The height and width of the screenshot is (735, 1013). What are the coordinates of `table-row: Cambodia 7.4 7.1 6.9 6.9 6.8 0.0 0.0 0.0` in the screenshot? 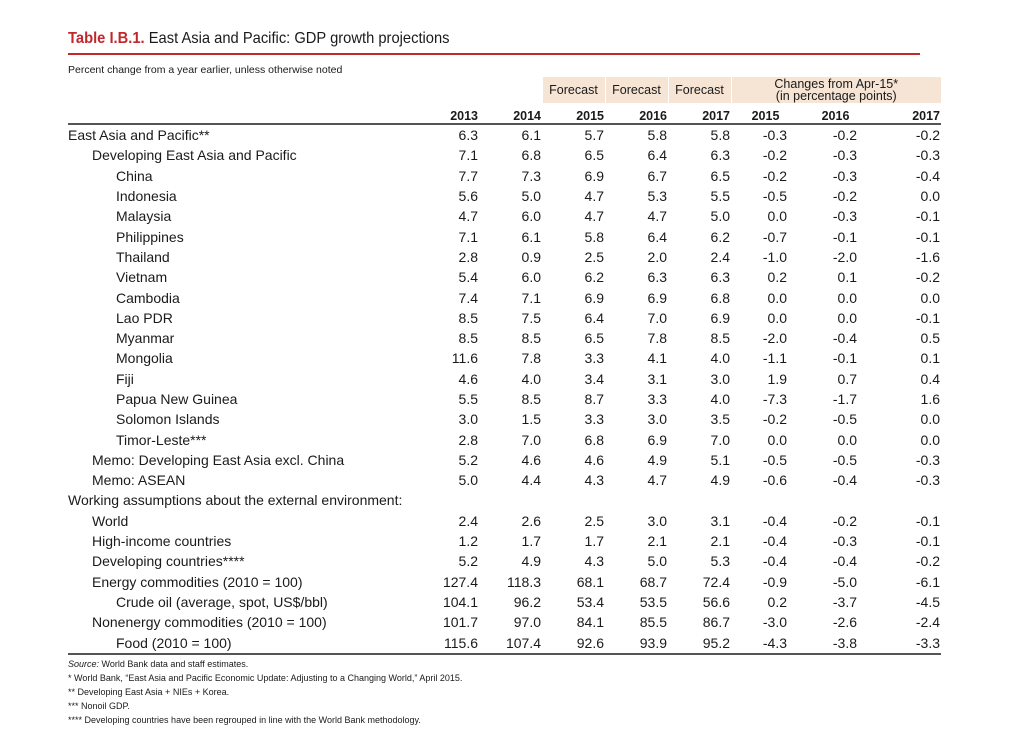 It's located at (504, 297).